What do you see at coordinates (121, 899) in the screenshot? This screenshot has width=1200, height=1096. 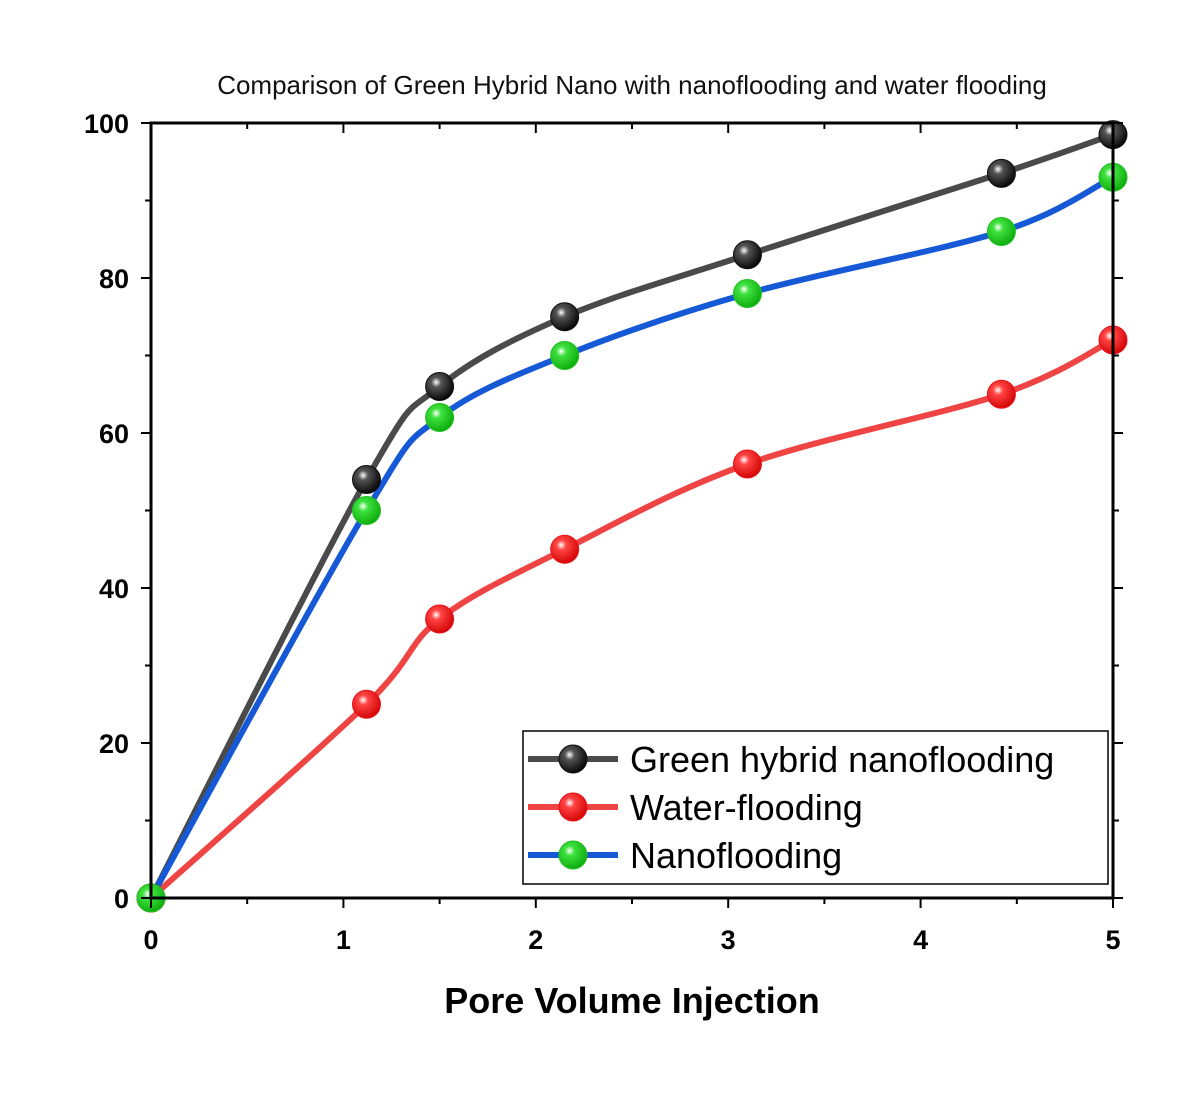 I see `y-tick-label: 0` at bounding box center [121, 899].